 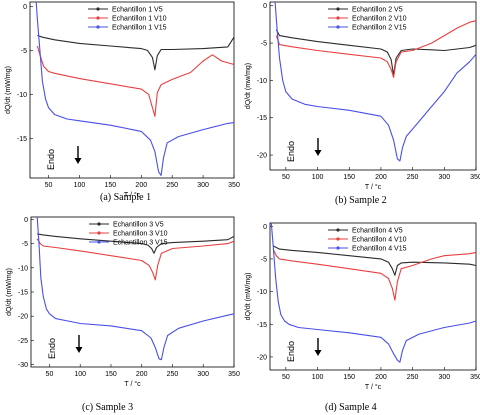 I want to click on legend-entry: Echantillon 1 V5, so click(x=137, y=10).